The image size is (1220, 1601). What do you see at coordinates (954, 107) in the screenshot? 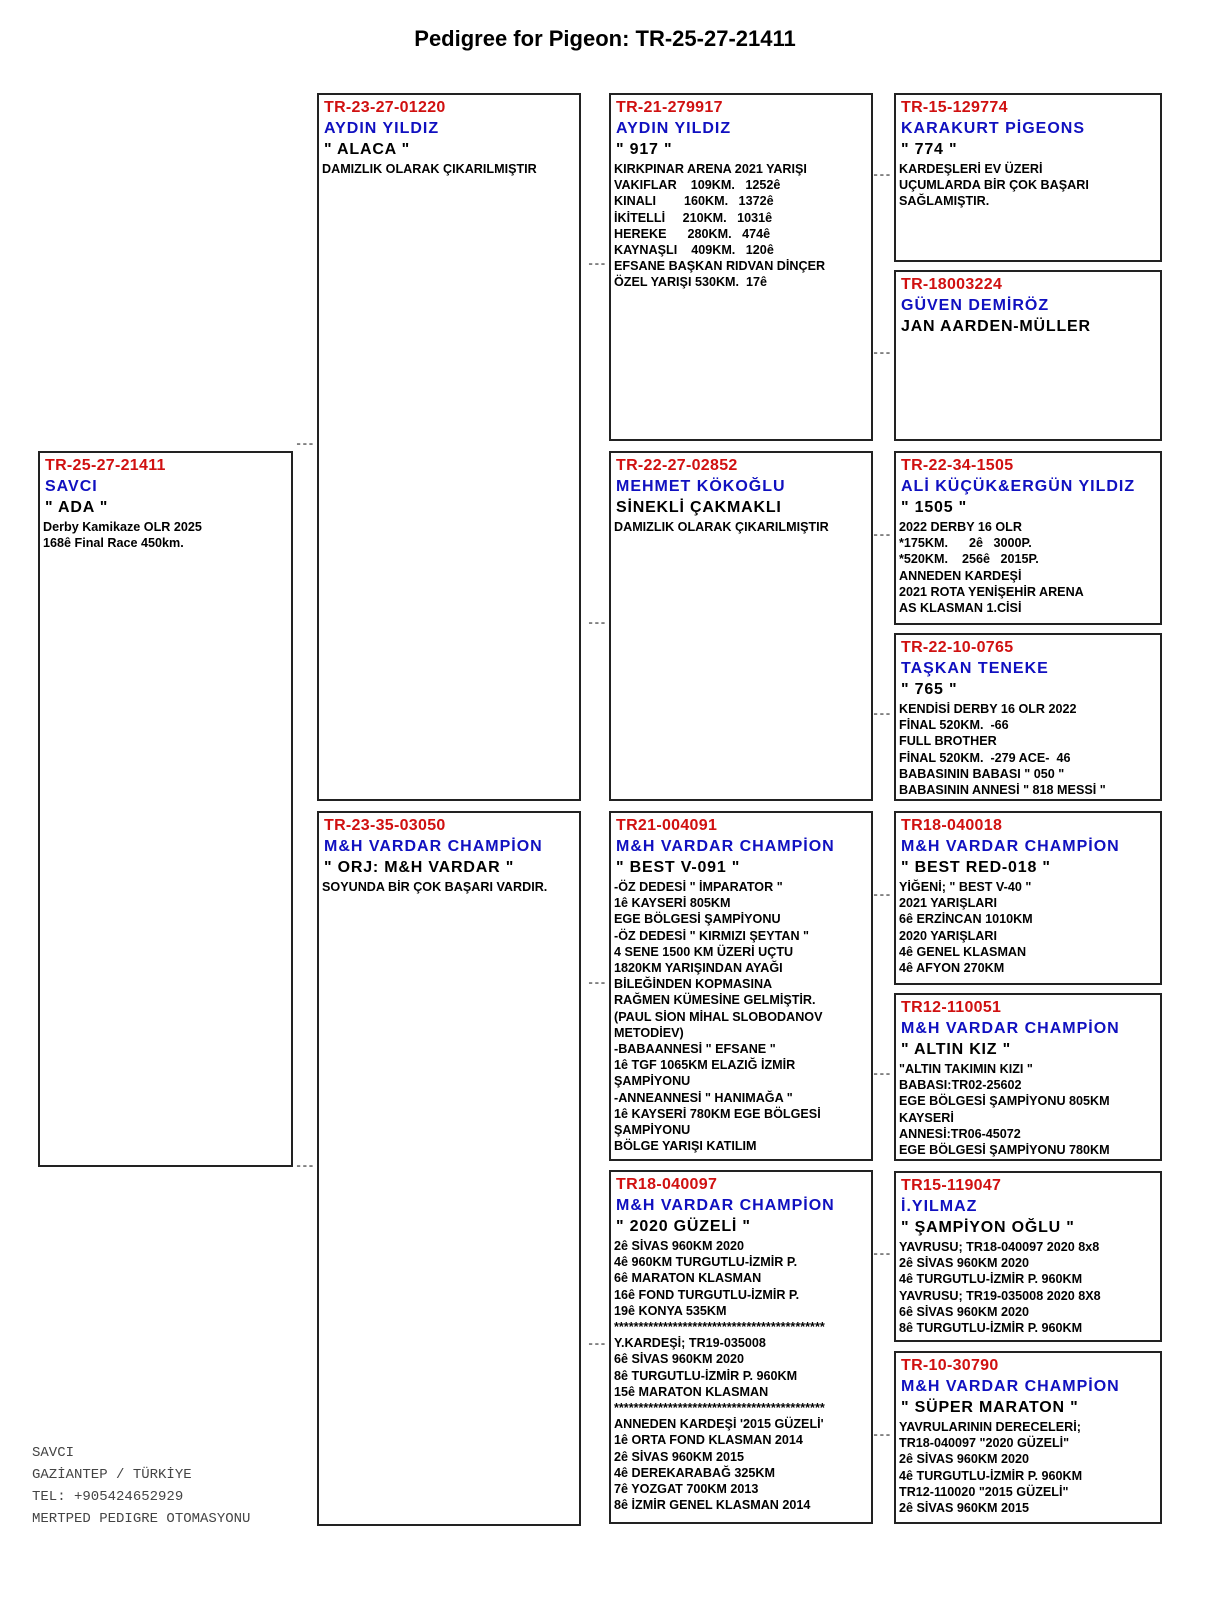
I see `ring-number: TR-15-129774` at bounding box center [954, 107].